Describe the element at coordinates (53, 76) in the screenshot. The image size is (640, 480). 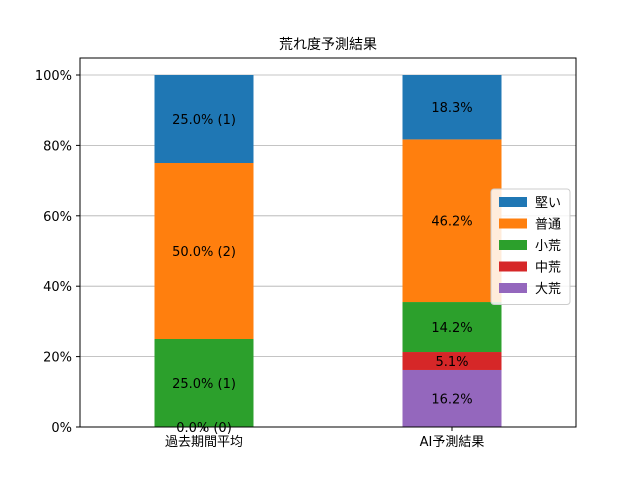
I see `y-tick-label: 100%` at that location.